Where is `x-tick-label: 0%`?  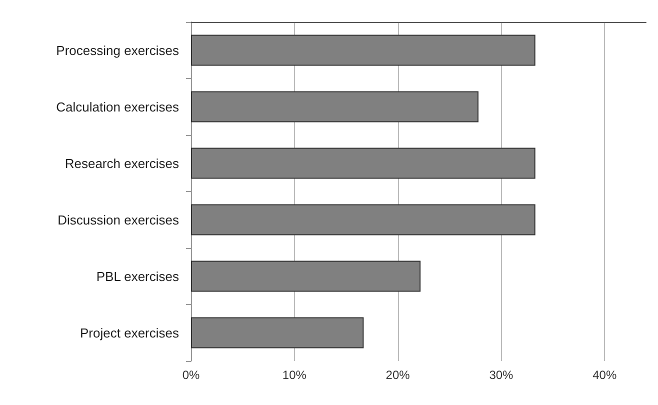 x-tick-label: 0% is located at coordinates (191, 375).